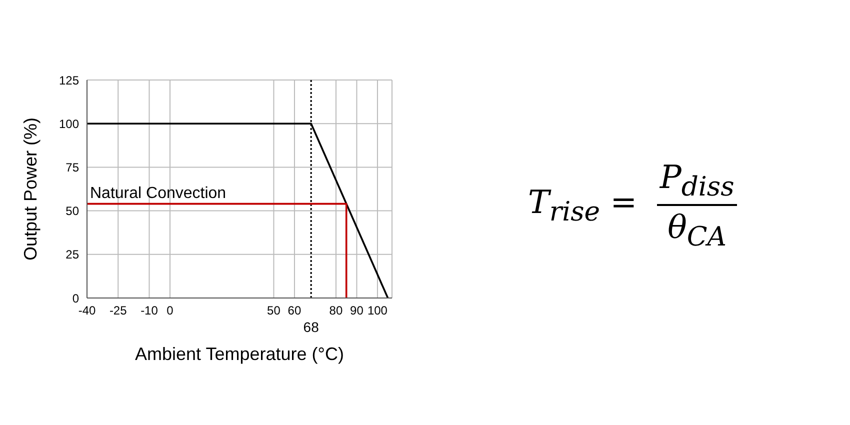 The width and height of the screenshot is (850, 425). I want to click on y-tick-label: 50, so click(73, 211).